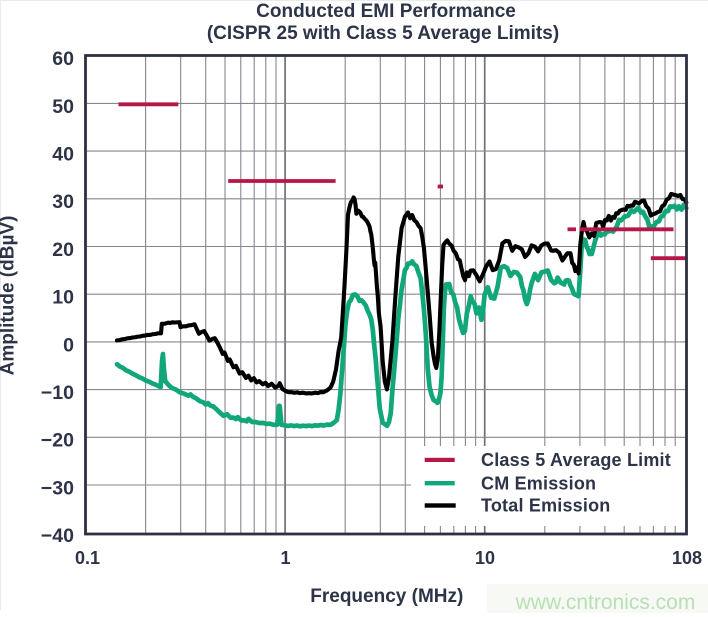 This screenshot has width=708, height=617. What do you see at coordinates (576, 460) in the screenshot?
I see `svg-text: Class 5 Average Limit` at bounding box center [576, 460].